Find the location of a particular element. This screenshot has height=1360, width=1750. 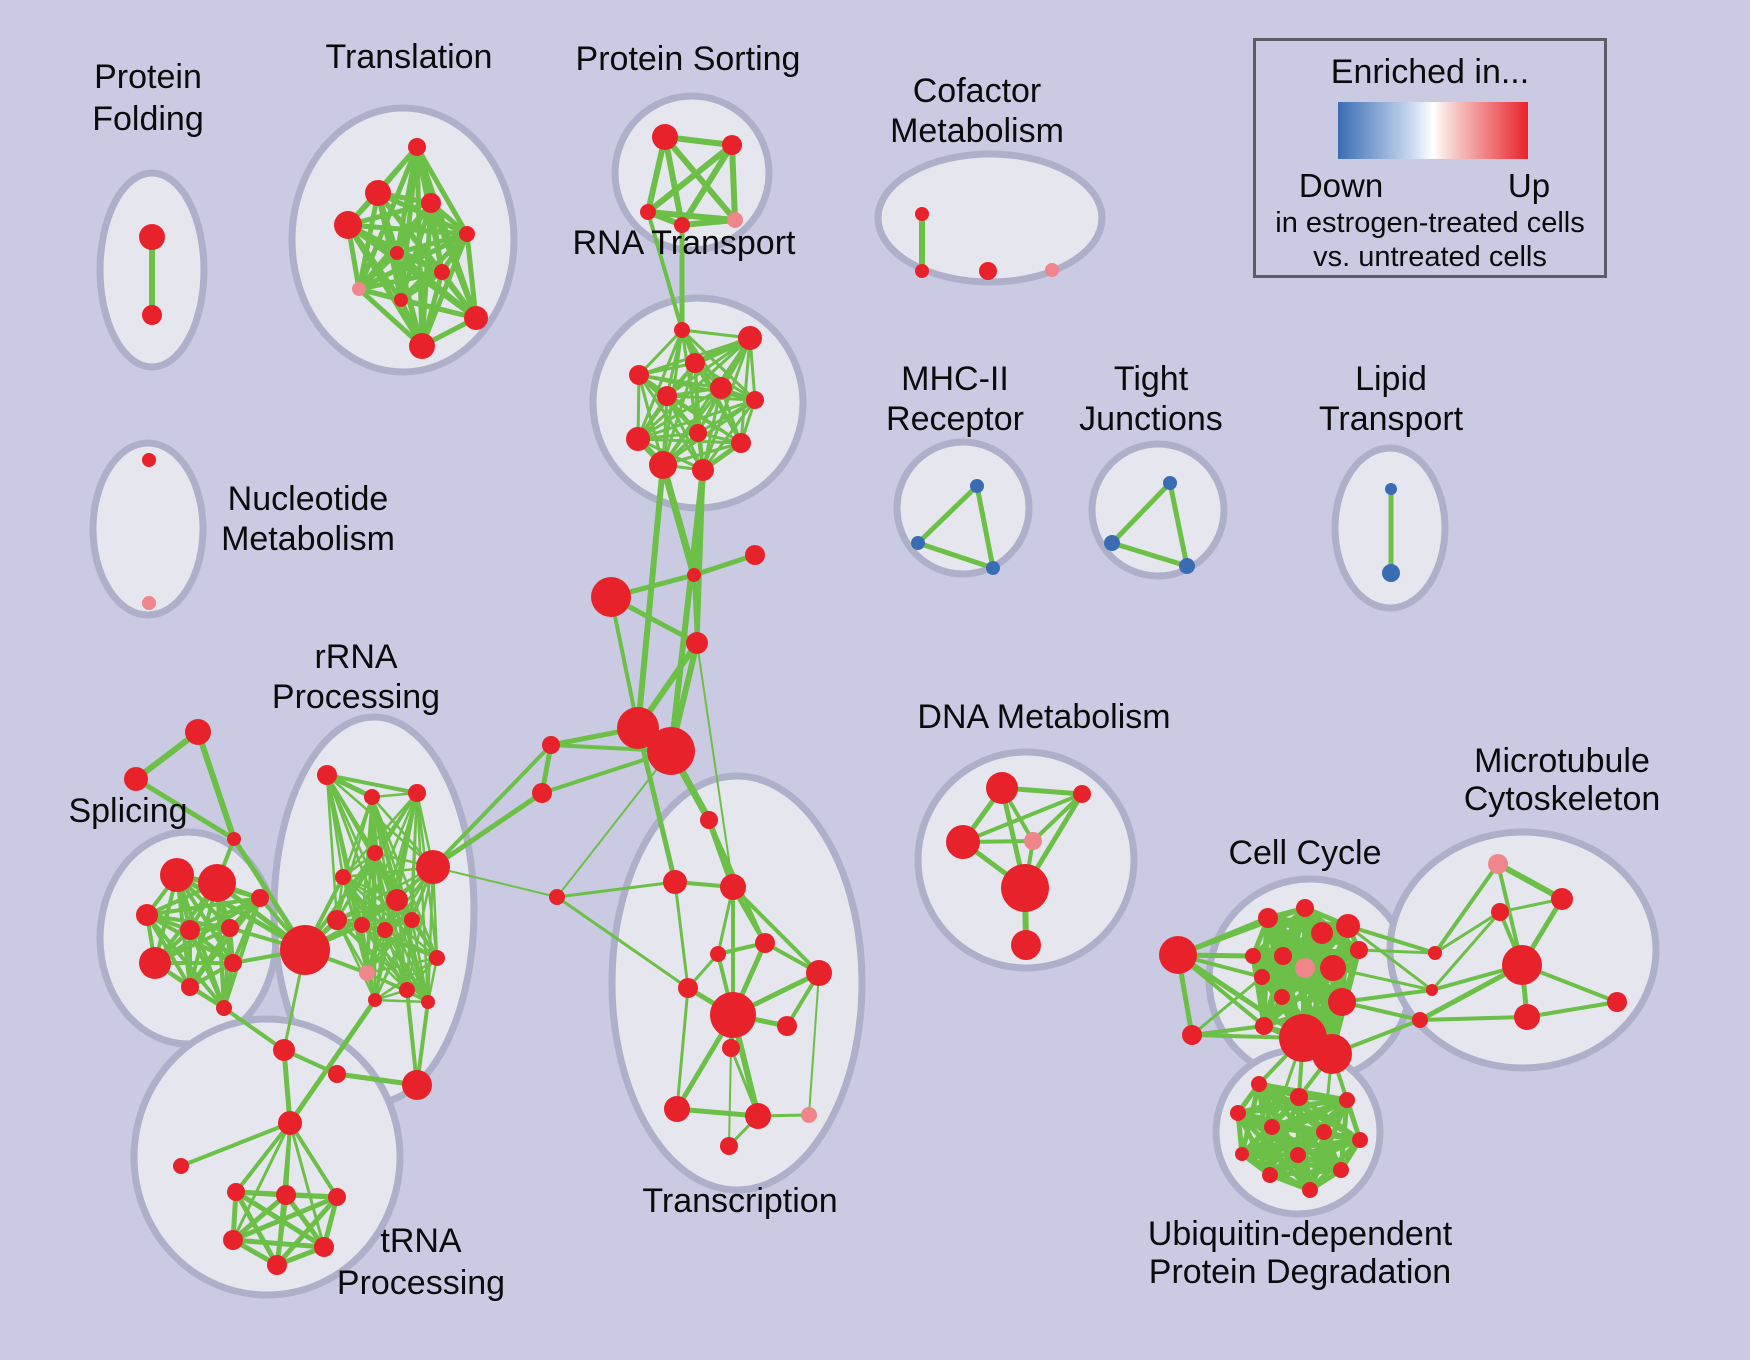

node-tp6 is located at coordinates (324, 1247).